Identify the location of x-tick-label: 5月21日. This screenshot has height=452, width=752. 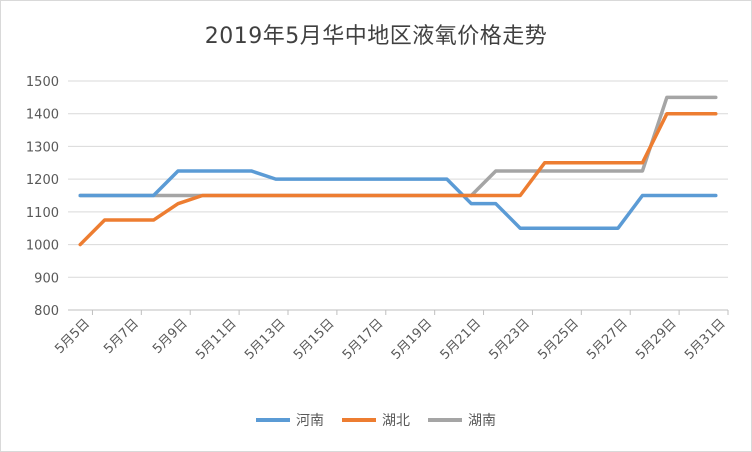
(461, 339).